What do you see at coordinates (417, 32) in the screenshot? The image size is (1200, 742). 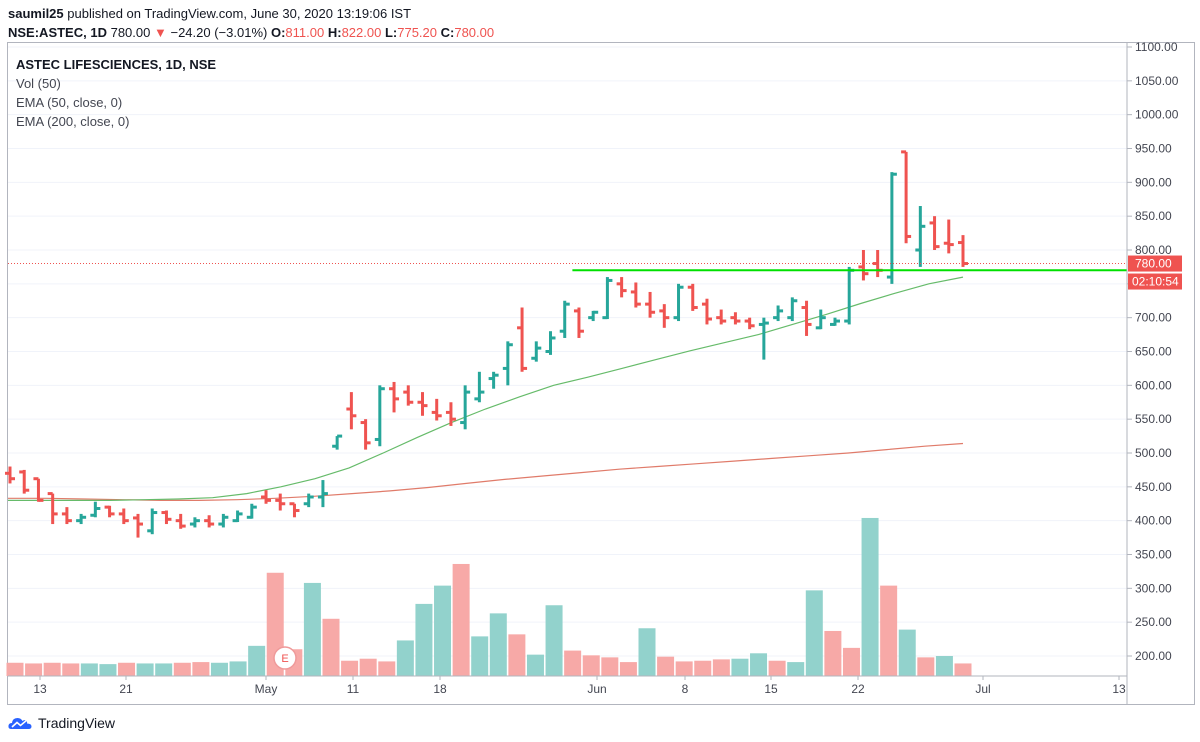 I see `low-value: 775.20` at bounding box center [417, 32].